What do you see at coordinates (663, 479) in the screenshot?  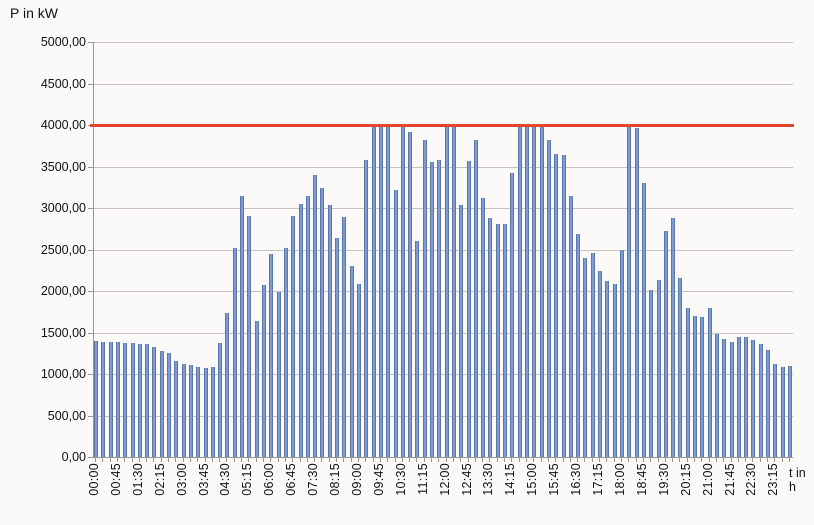 I see `x-tick-label: 19:30` at bounding box center [663, 479].